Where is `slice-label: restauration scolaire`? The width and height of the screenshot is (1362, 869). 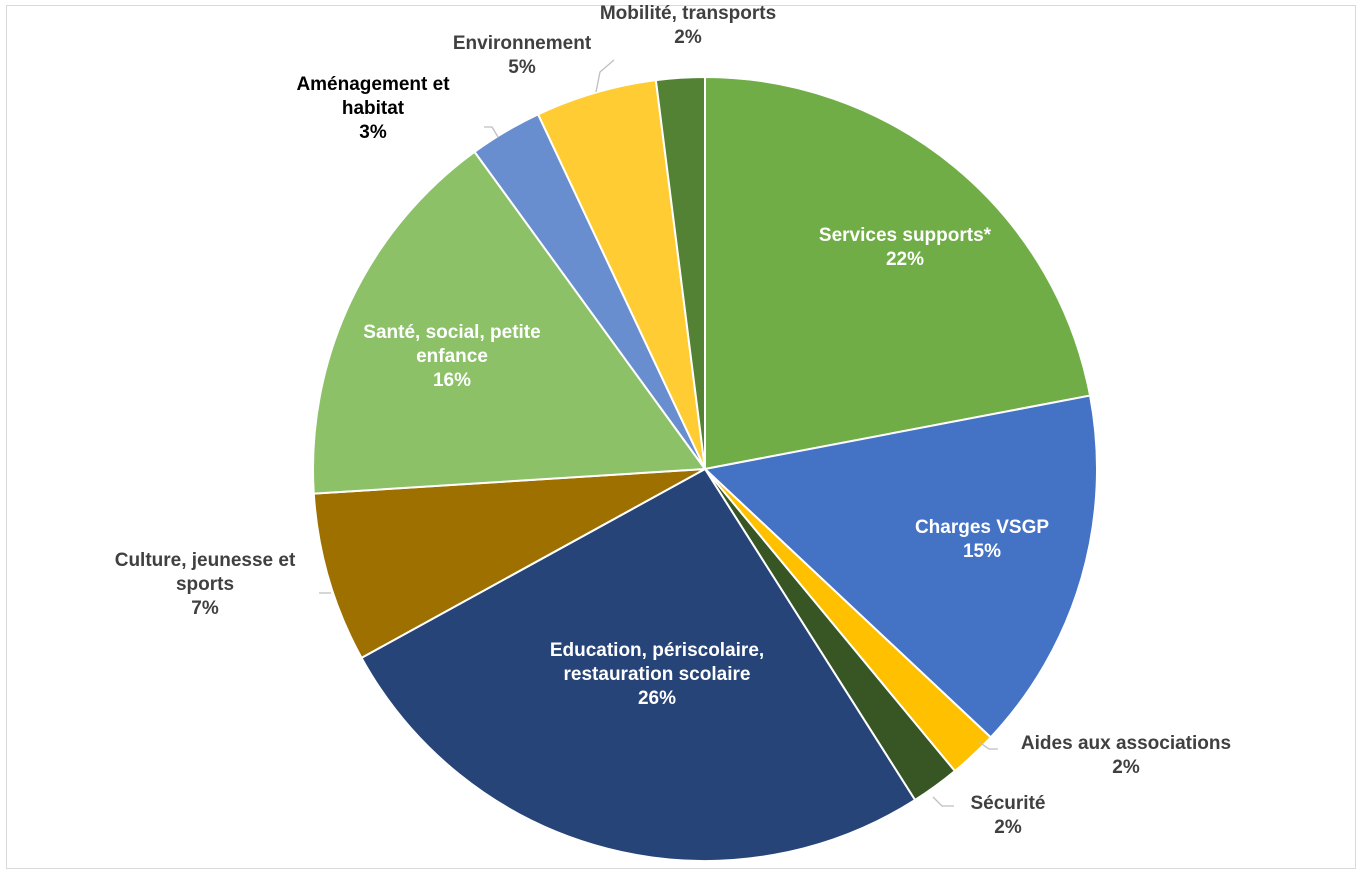
slice-label: restauration scolaire is located at coordinates (657, 674).